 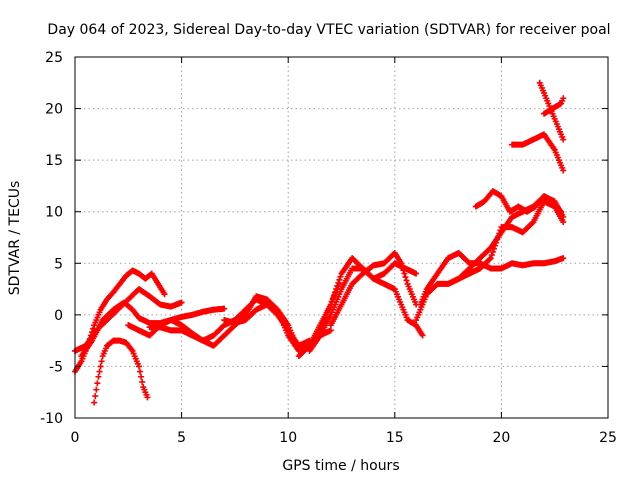 I want to click on y-tick-label: 20, so click(x=54, y=110).